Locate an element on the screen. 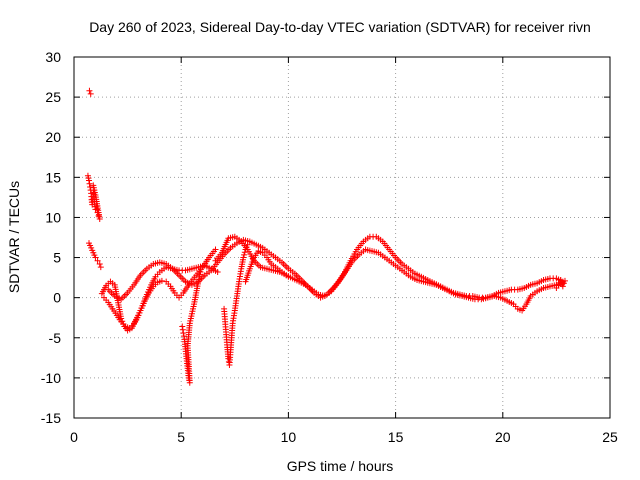  series-early-mid is located at coordinates (95, 255).